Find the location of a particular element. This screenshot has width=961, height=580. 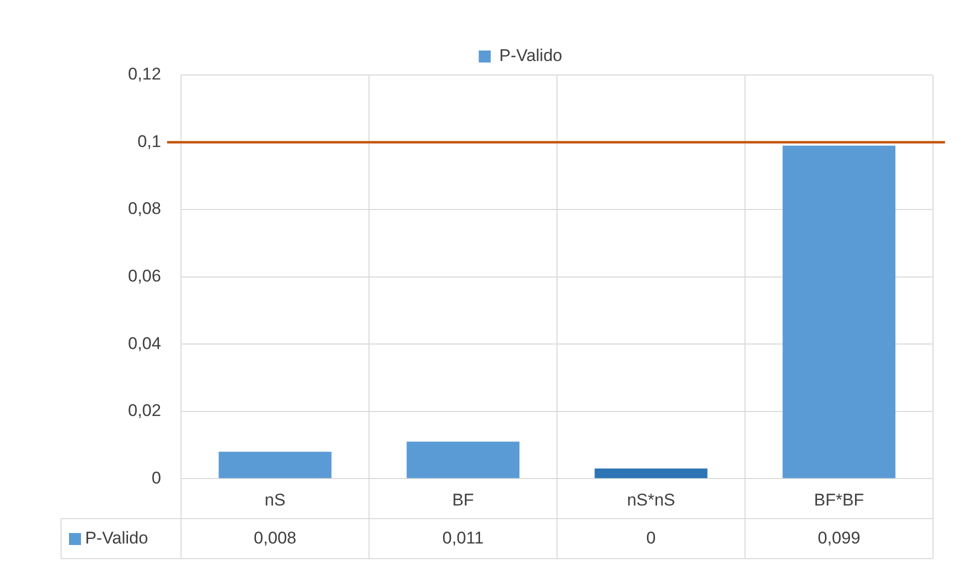

x-tick-label: BF*BF is located at coordinates (839, 500).